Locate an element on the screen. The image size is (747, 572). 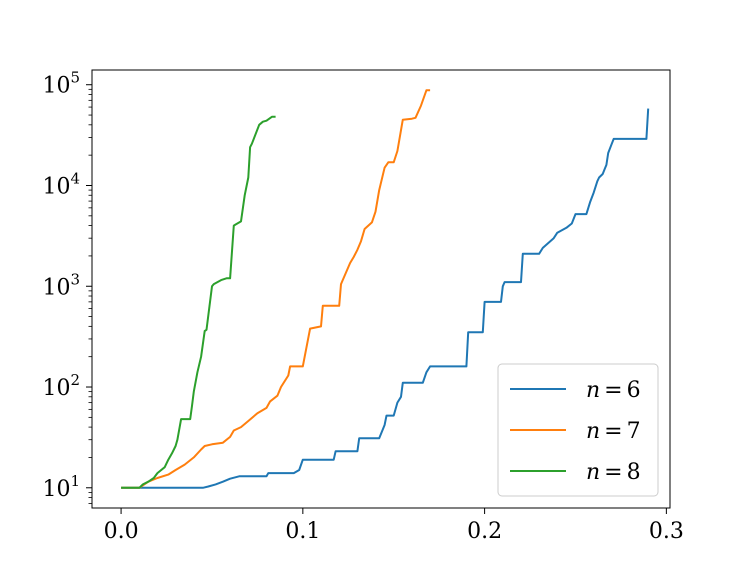
x-tick-label: 0.3 is located at coordinates (666, 531).